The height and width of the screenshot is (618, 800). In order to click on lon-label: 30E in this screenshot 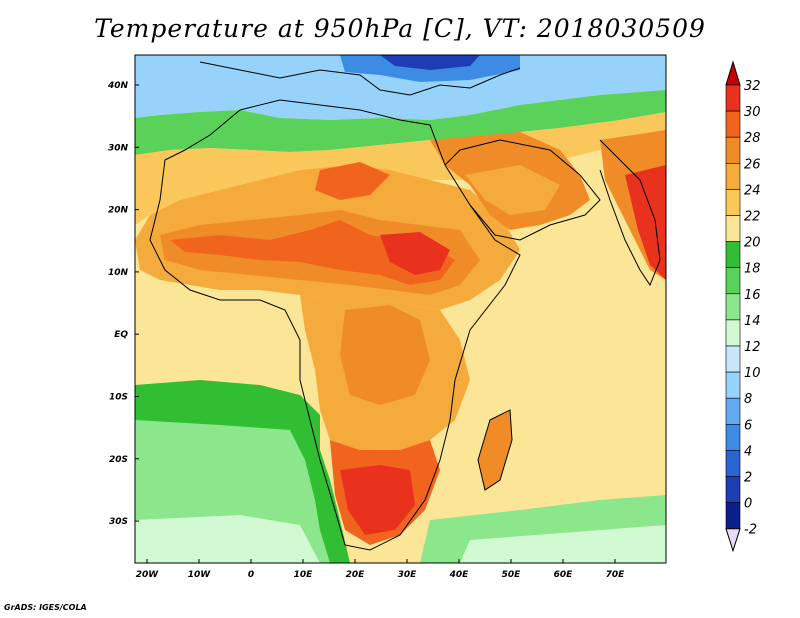, I will do `click(408, 575)`.